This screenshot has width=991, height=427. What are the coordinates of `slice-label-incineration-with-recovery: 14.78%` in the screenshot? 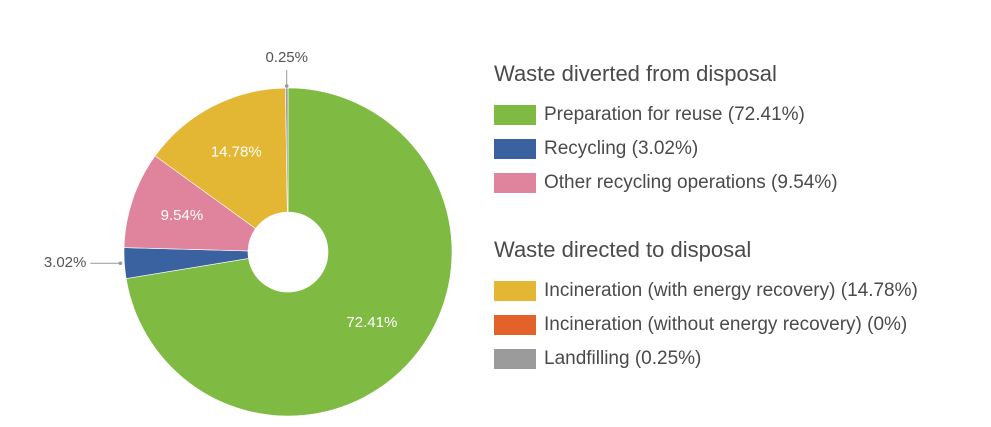 It's located at (236, 152).